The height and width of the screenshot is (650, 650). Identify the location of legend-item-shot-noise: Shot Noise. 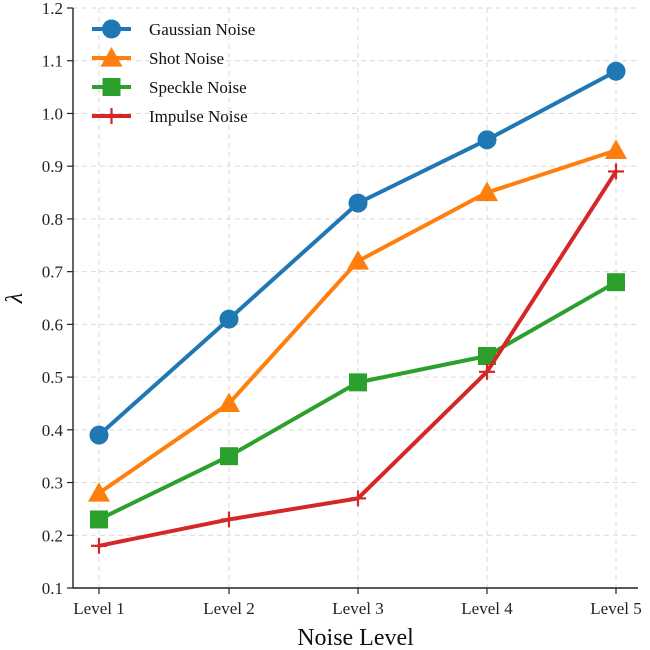
(158, 57).